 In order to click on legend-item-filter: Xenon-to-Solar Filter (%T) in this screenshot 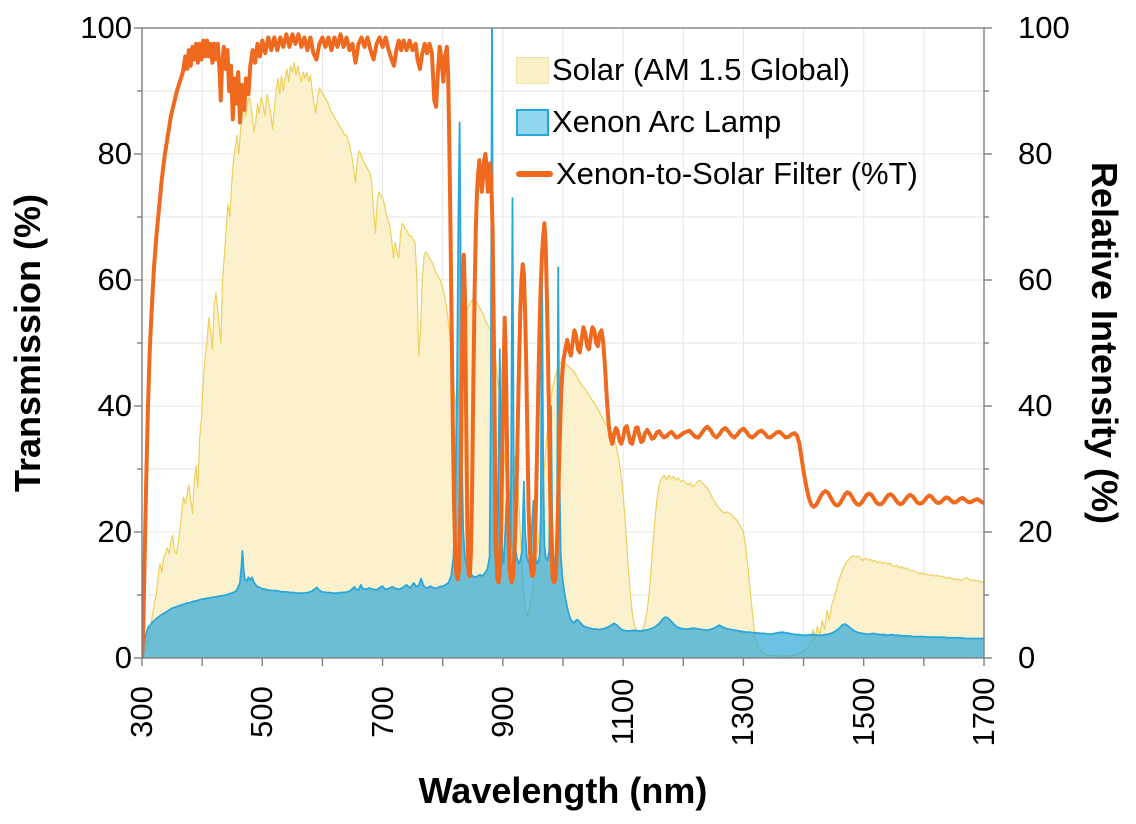, I will do `click(717, 174)`.